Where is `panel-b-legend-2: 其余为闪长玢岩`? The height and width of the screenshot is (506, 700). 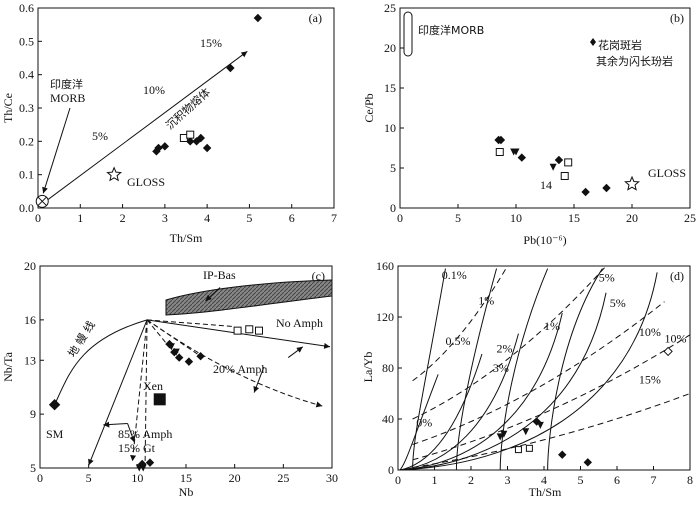
panel-b-legend-2: 其余为闪长玢岩 is located at coordinates (634, 61).